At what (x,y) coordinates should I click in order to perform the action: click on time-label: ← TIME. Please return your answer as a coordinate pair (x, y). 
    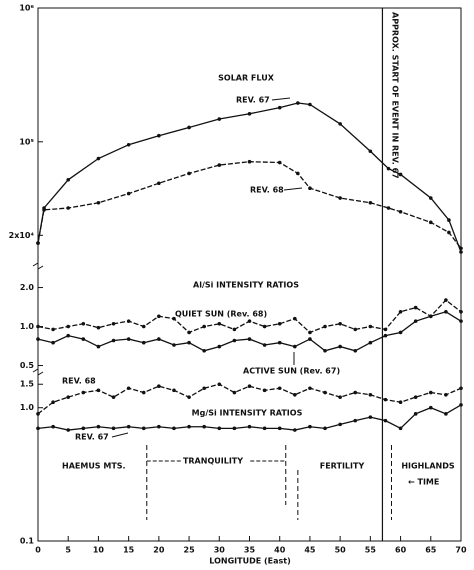
    Looking at the image, I should click on (423, 482).